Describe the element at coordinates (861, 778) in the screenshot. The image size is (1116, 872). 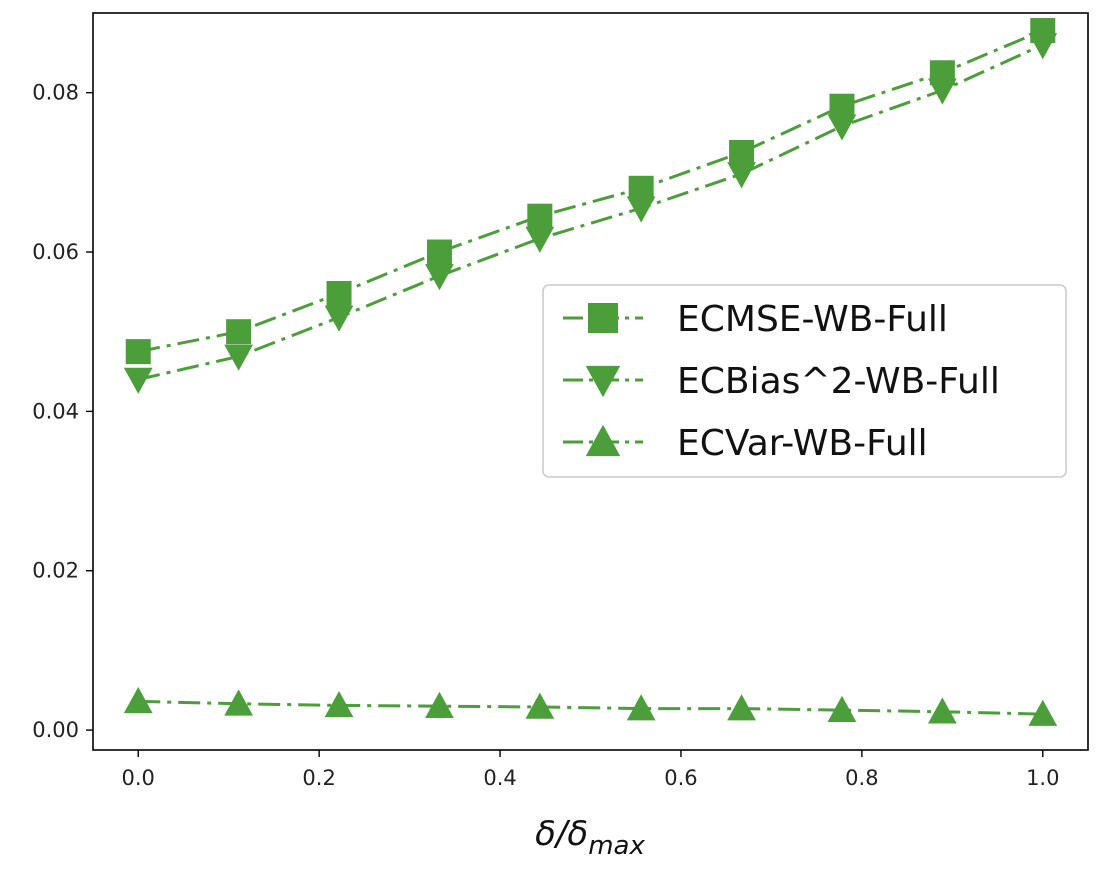
I see `x-tick-label: 0.8` at that location.